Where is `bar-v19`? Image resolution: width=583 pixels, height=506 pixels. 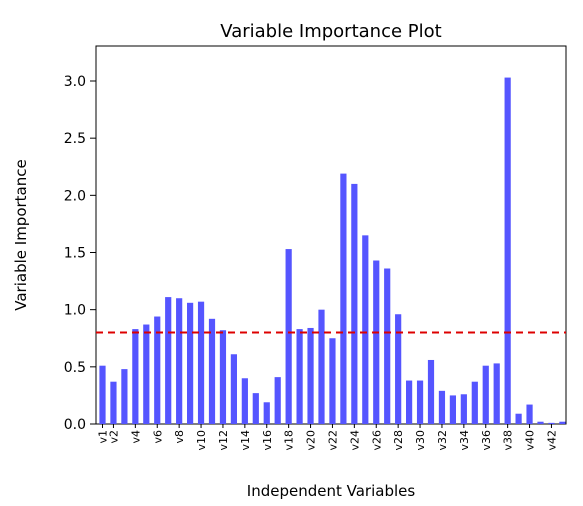
bar-v19 is located at coordinates (299, 376).